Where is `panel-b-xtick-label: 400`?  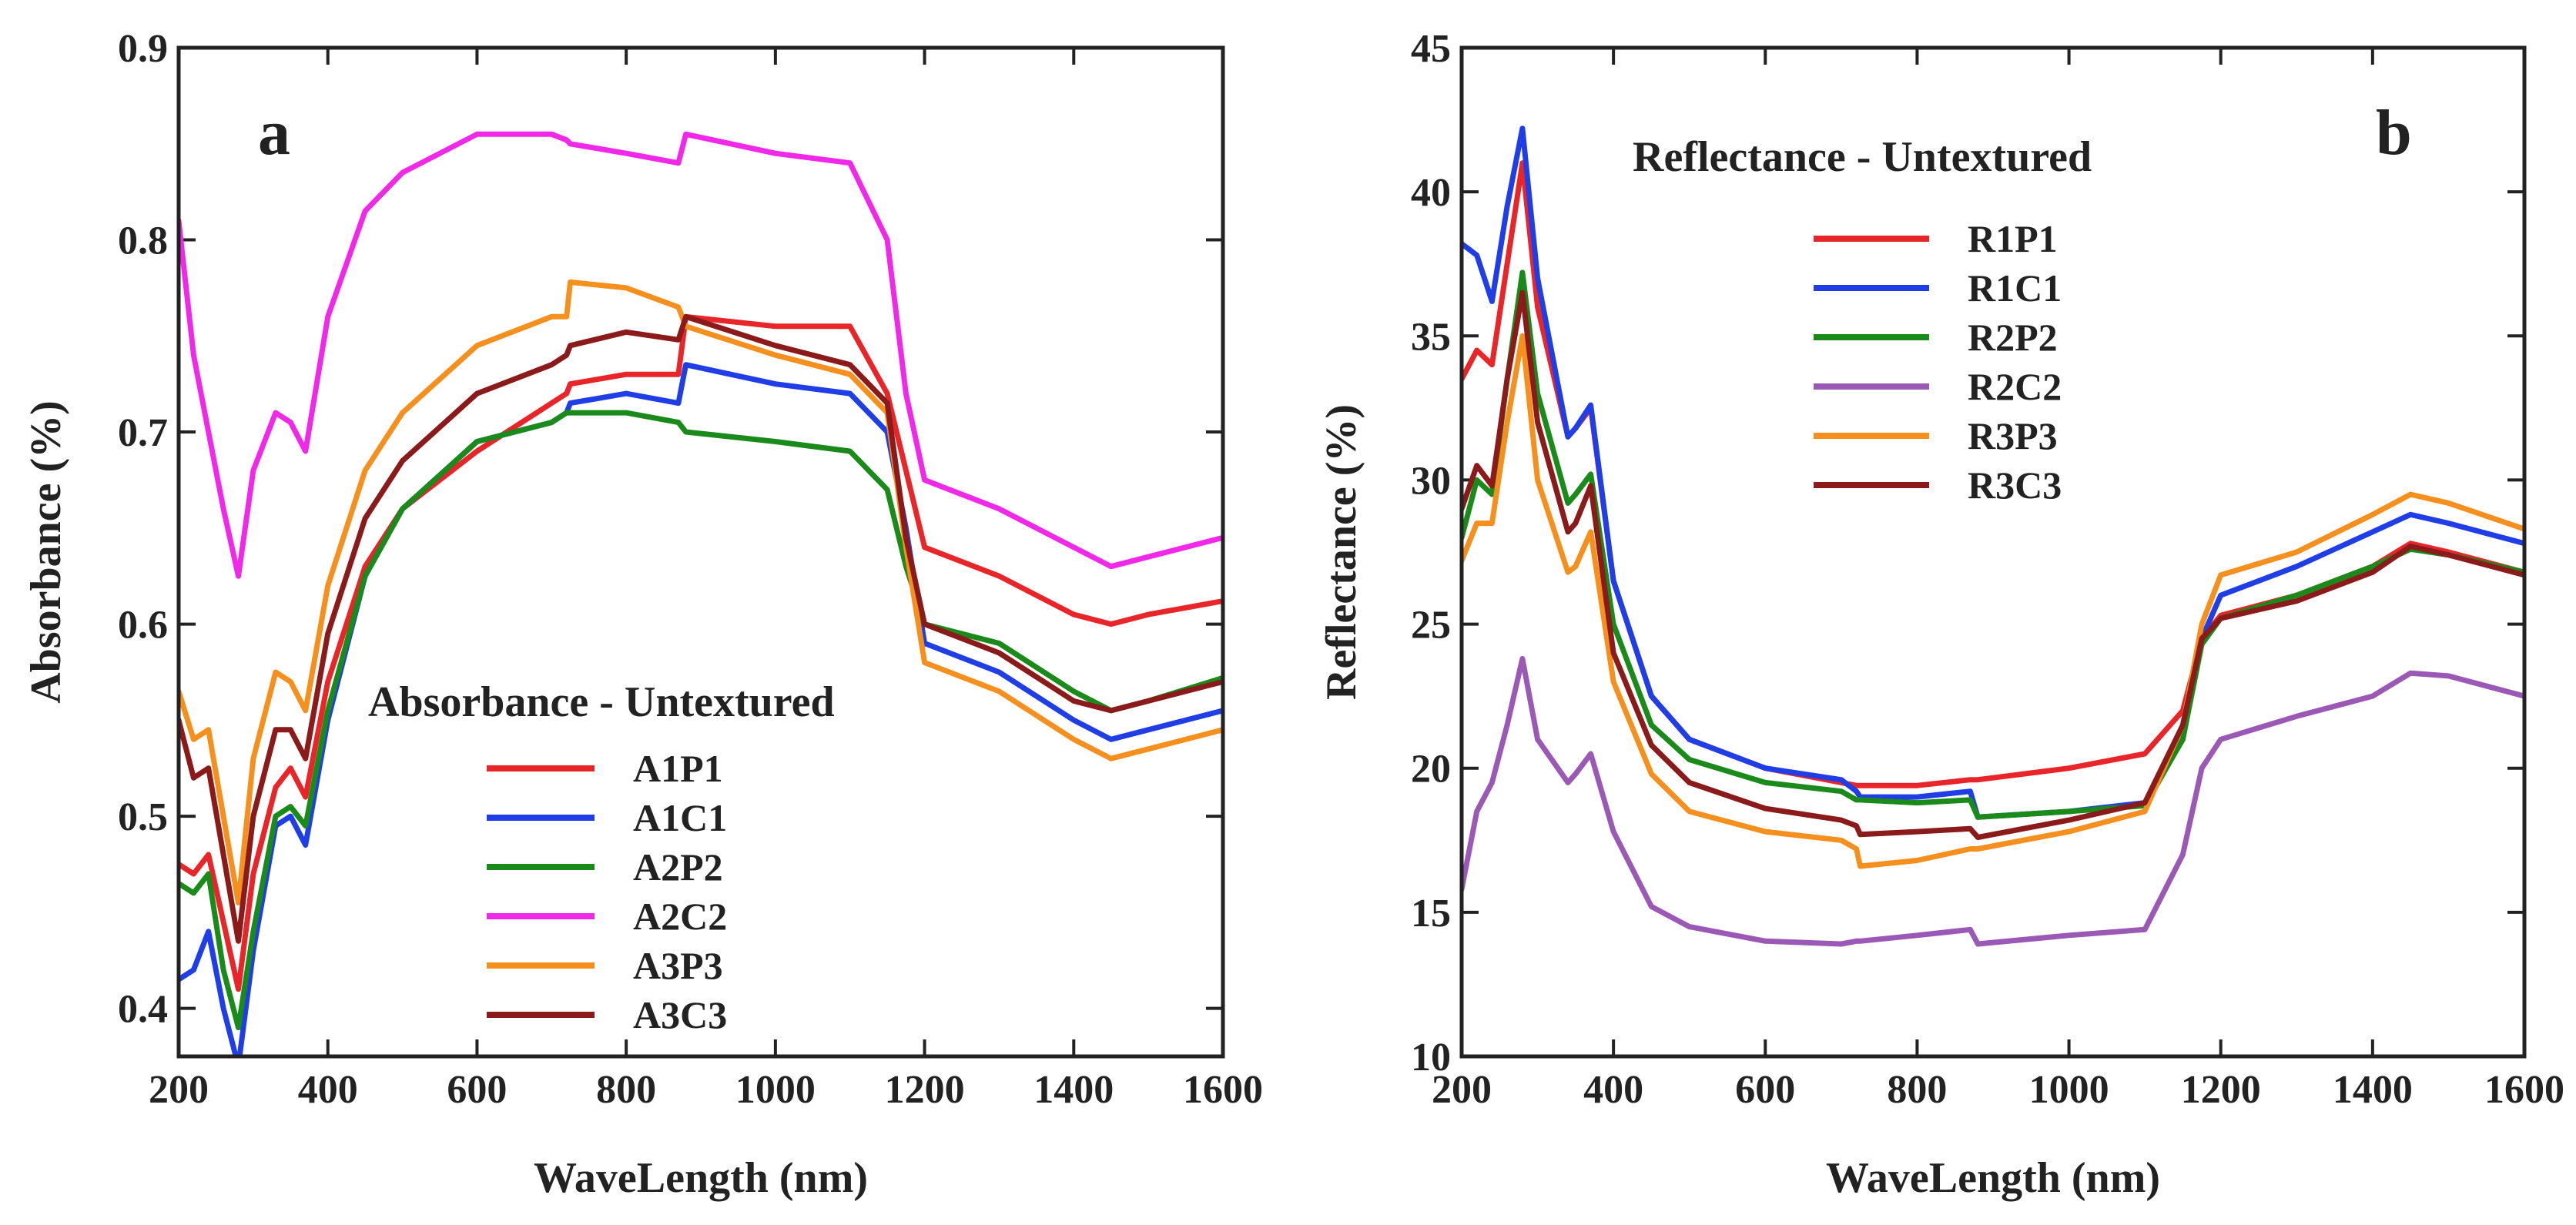 panel-b-xtick-label: 400 is located at coordinates (1613, 1090).